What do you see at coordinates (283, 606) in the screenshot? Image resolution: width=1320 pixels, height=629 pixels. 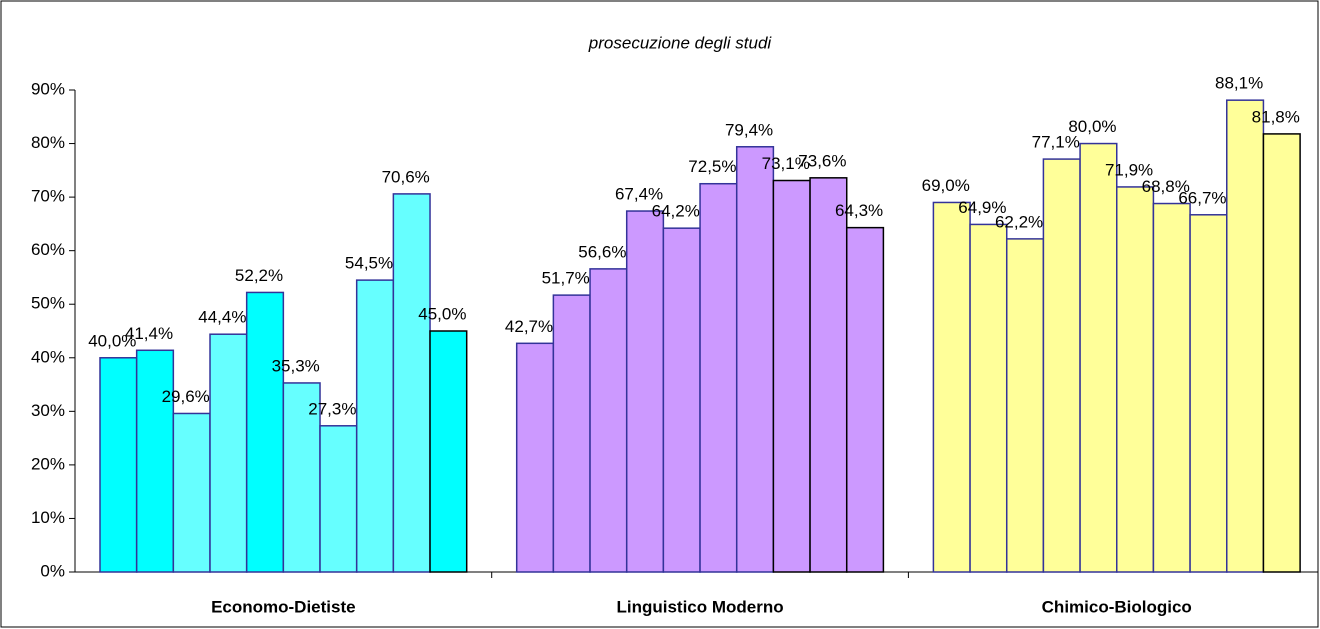 I see `x-tick-label: Economo-Dietiste` at bounding box center [283, 606].